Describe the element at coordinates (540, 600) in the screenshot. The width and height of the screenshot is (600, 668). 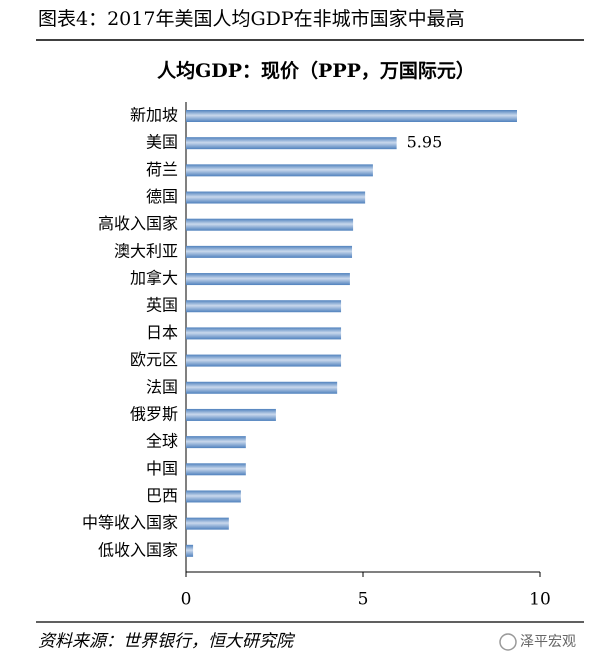
I see `x-tick-label: 10` at that location.